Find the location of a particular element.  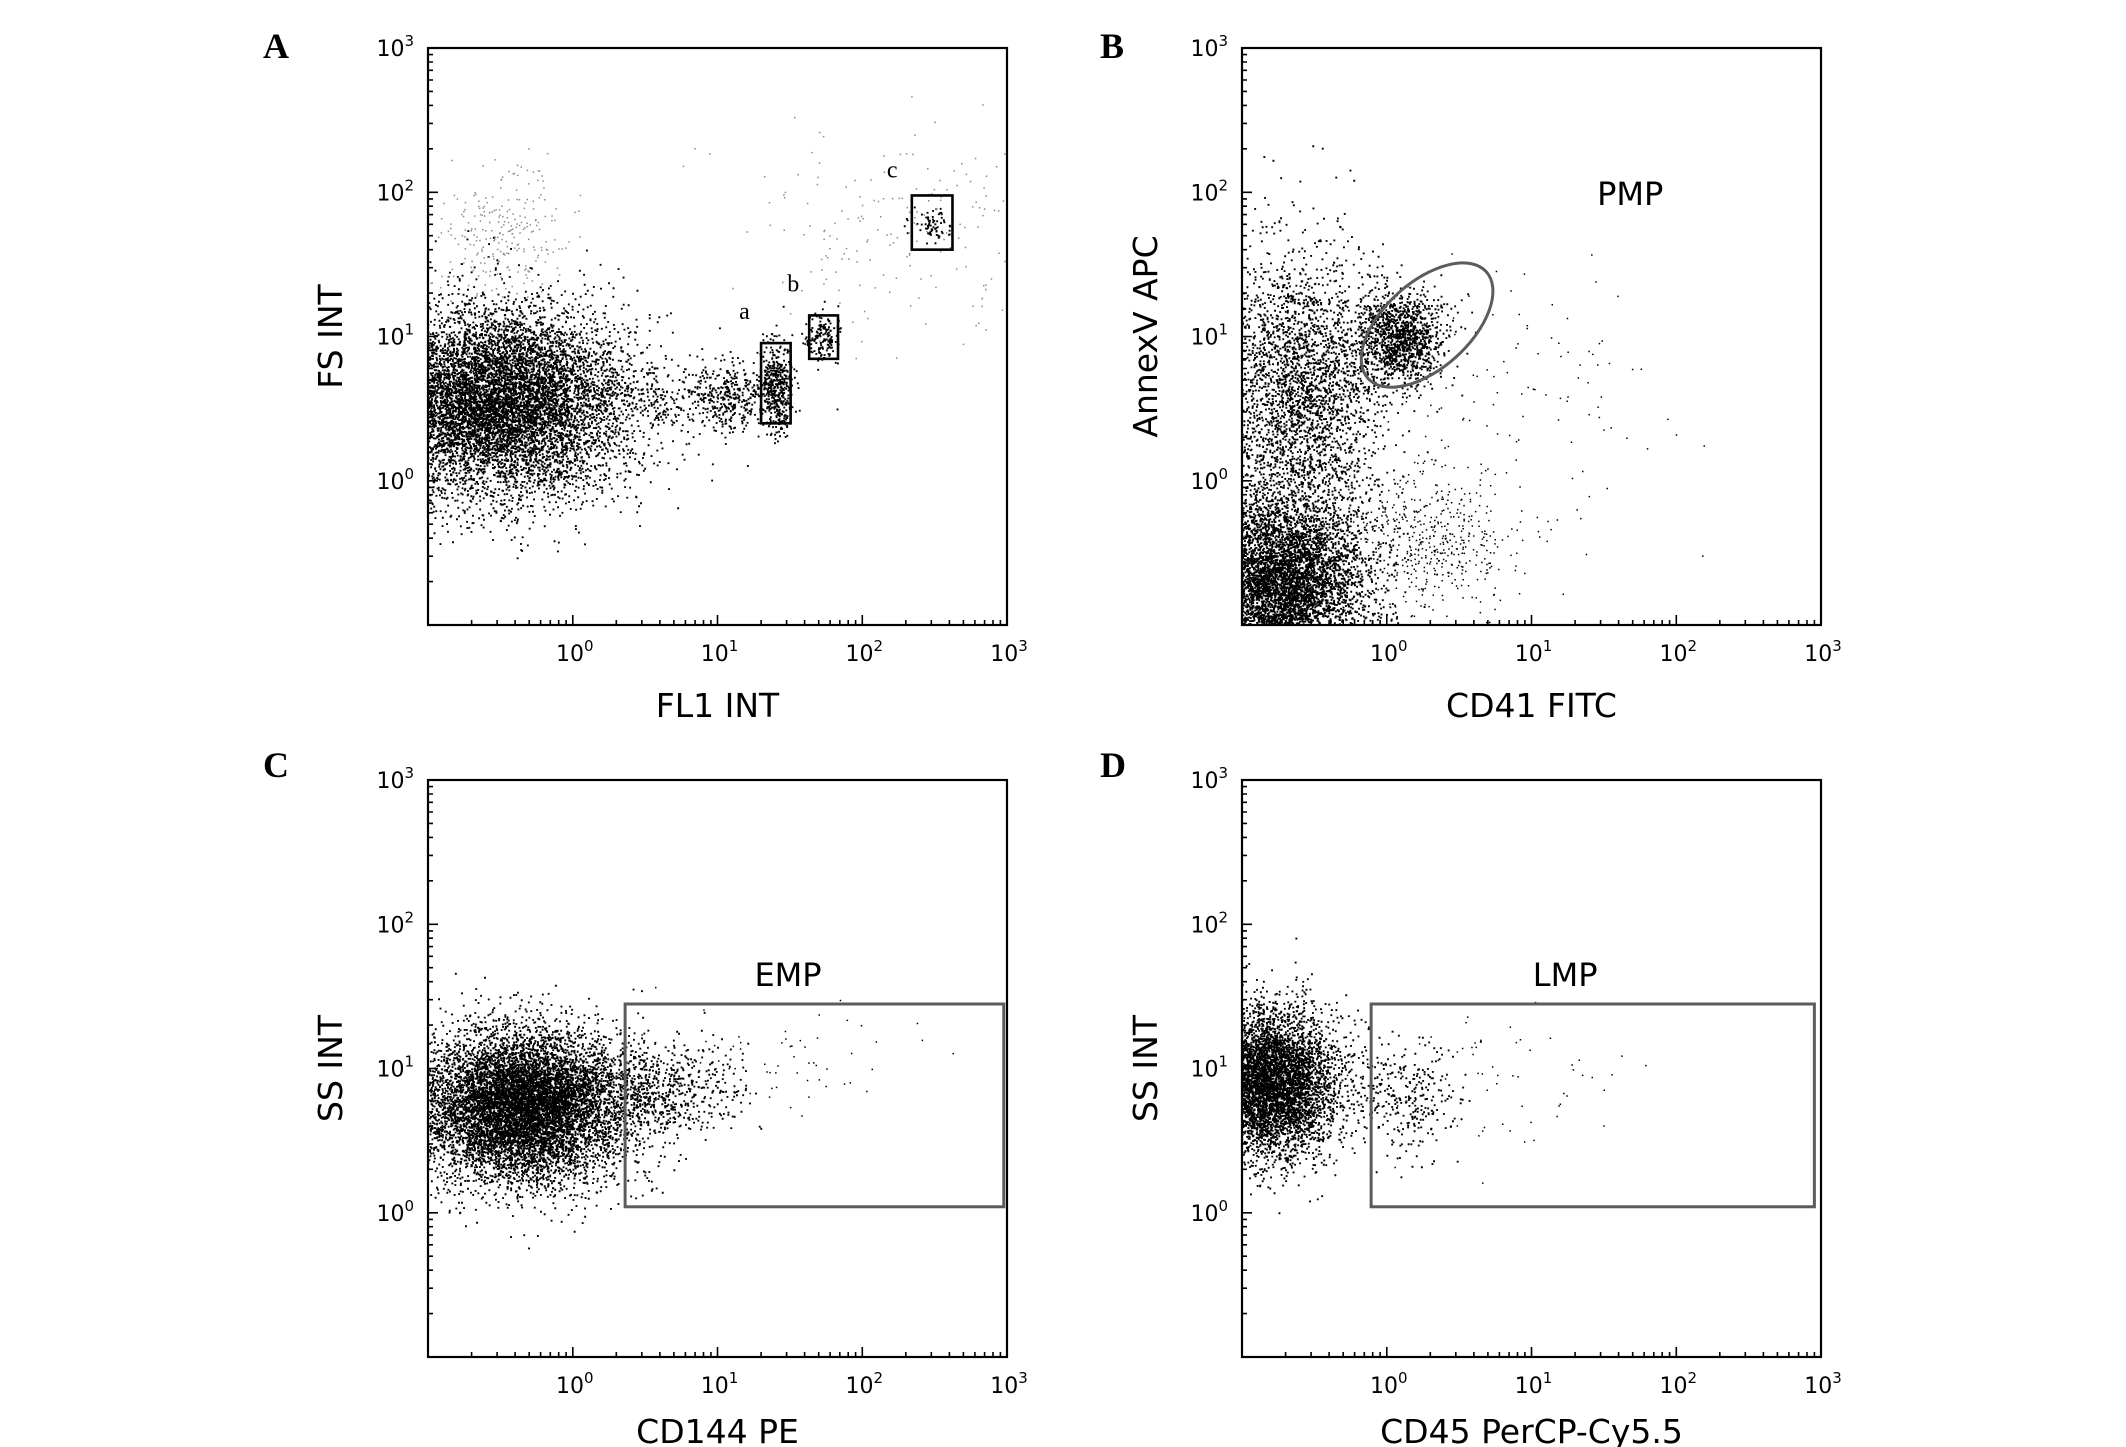

panel-a-y-tick-label-0: 10⁰ is located at coordinates (395, 480).